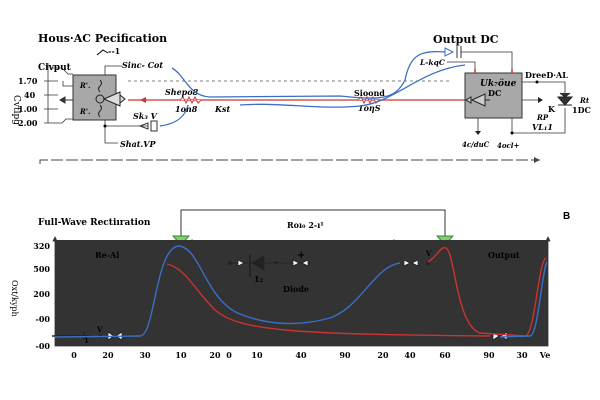  Describe the element at coordinates (301, 255) in the screenshot. I see `plus-label: +` at that location.